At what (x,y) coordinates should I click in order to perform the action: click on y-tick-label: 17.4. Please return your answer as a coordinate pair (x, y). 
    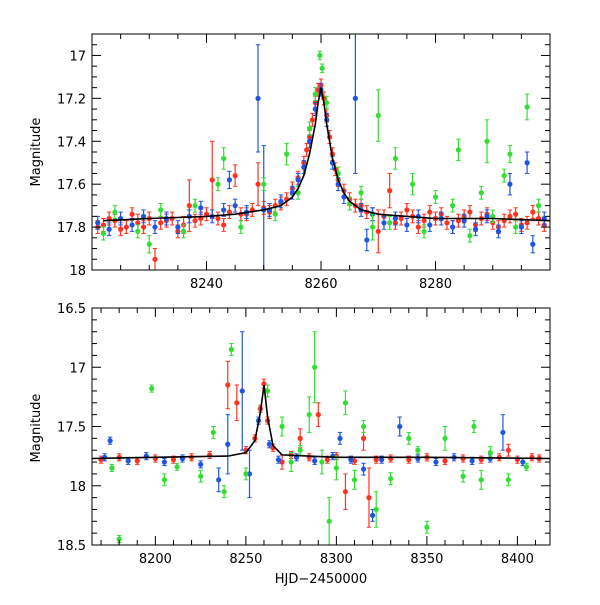
    Looking at the image, I should click on (71, 142).